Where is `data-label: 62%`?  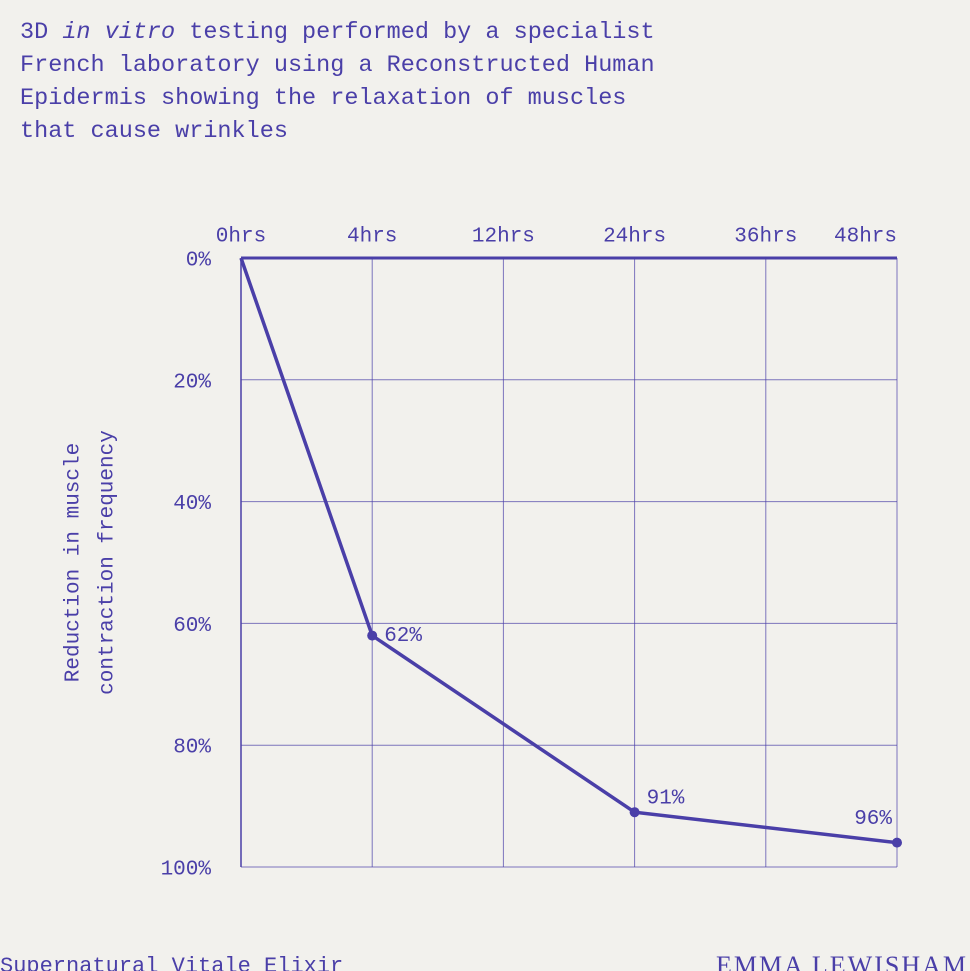 data-label: 62% is located at coordinates (403, 636).